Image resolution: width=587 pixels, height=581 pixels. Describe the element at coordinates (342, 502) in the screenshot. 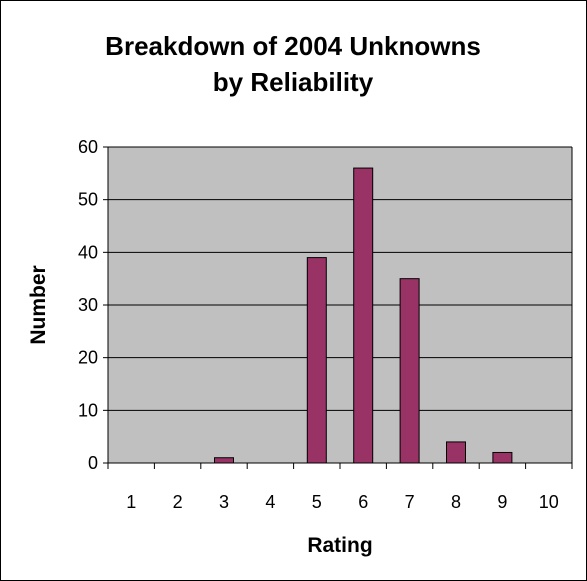

I see `x-tick-labels: 1 2 3 4 5 6 7 8 9 10` at that location.